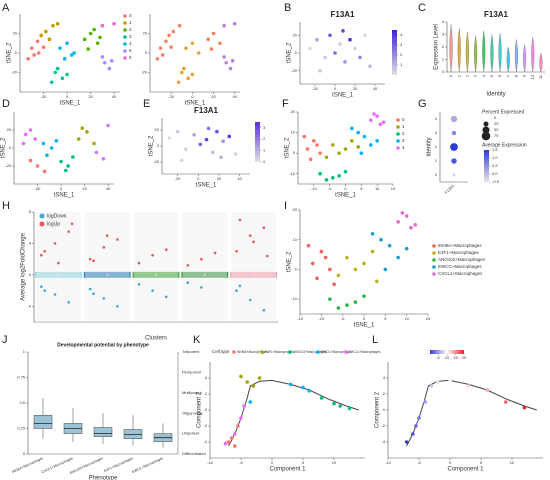 The height and width of the screenshot is (480, 550). I want to click on panel-letter: I, so click(285, 206).